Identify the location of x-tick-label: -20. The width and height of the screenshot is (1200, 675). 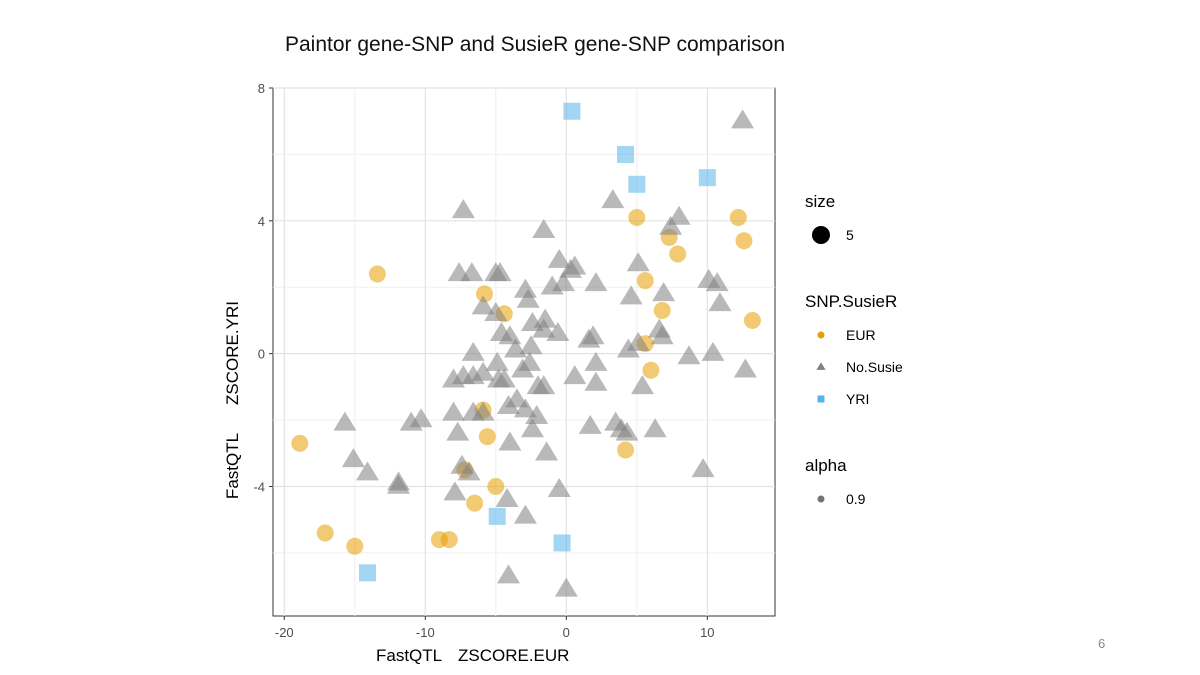
(284, 632).